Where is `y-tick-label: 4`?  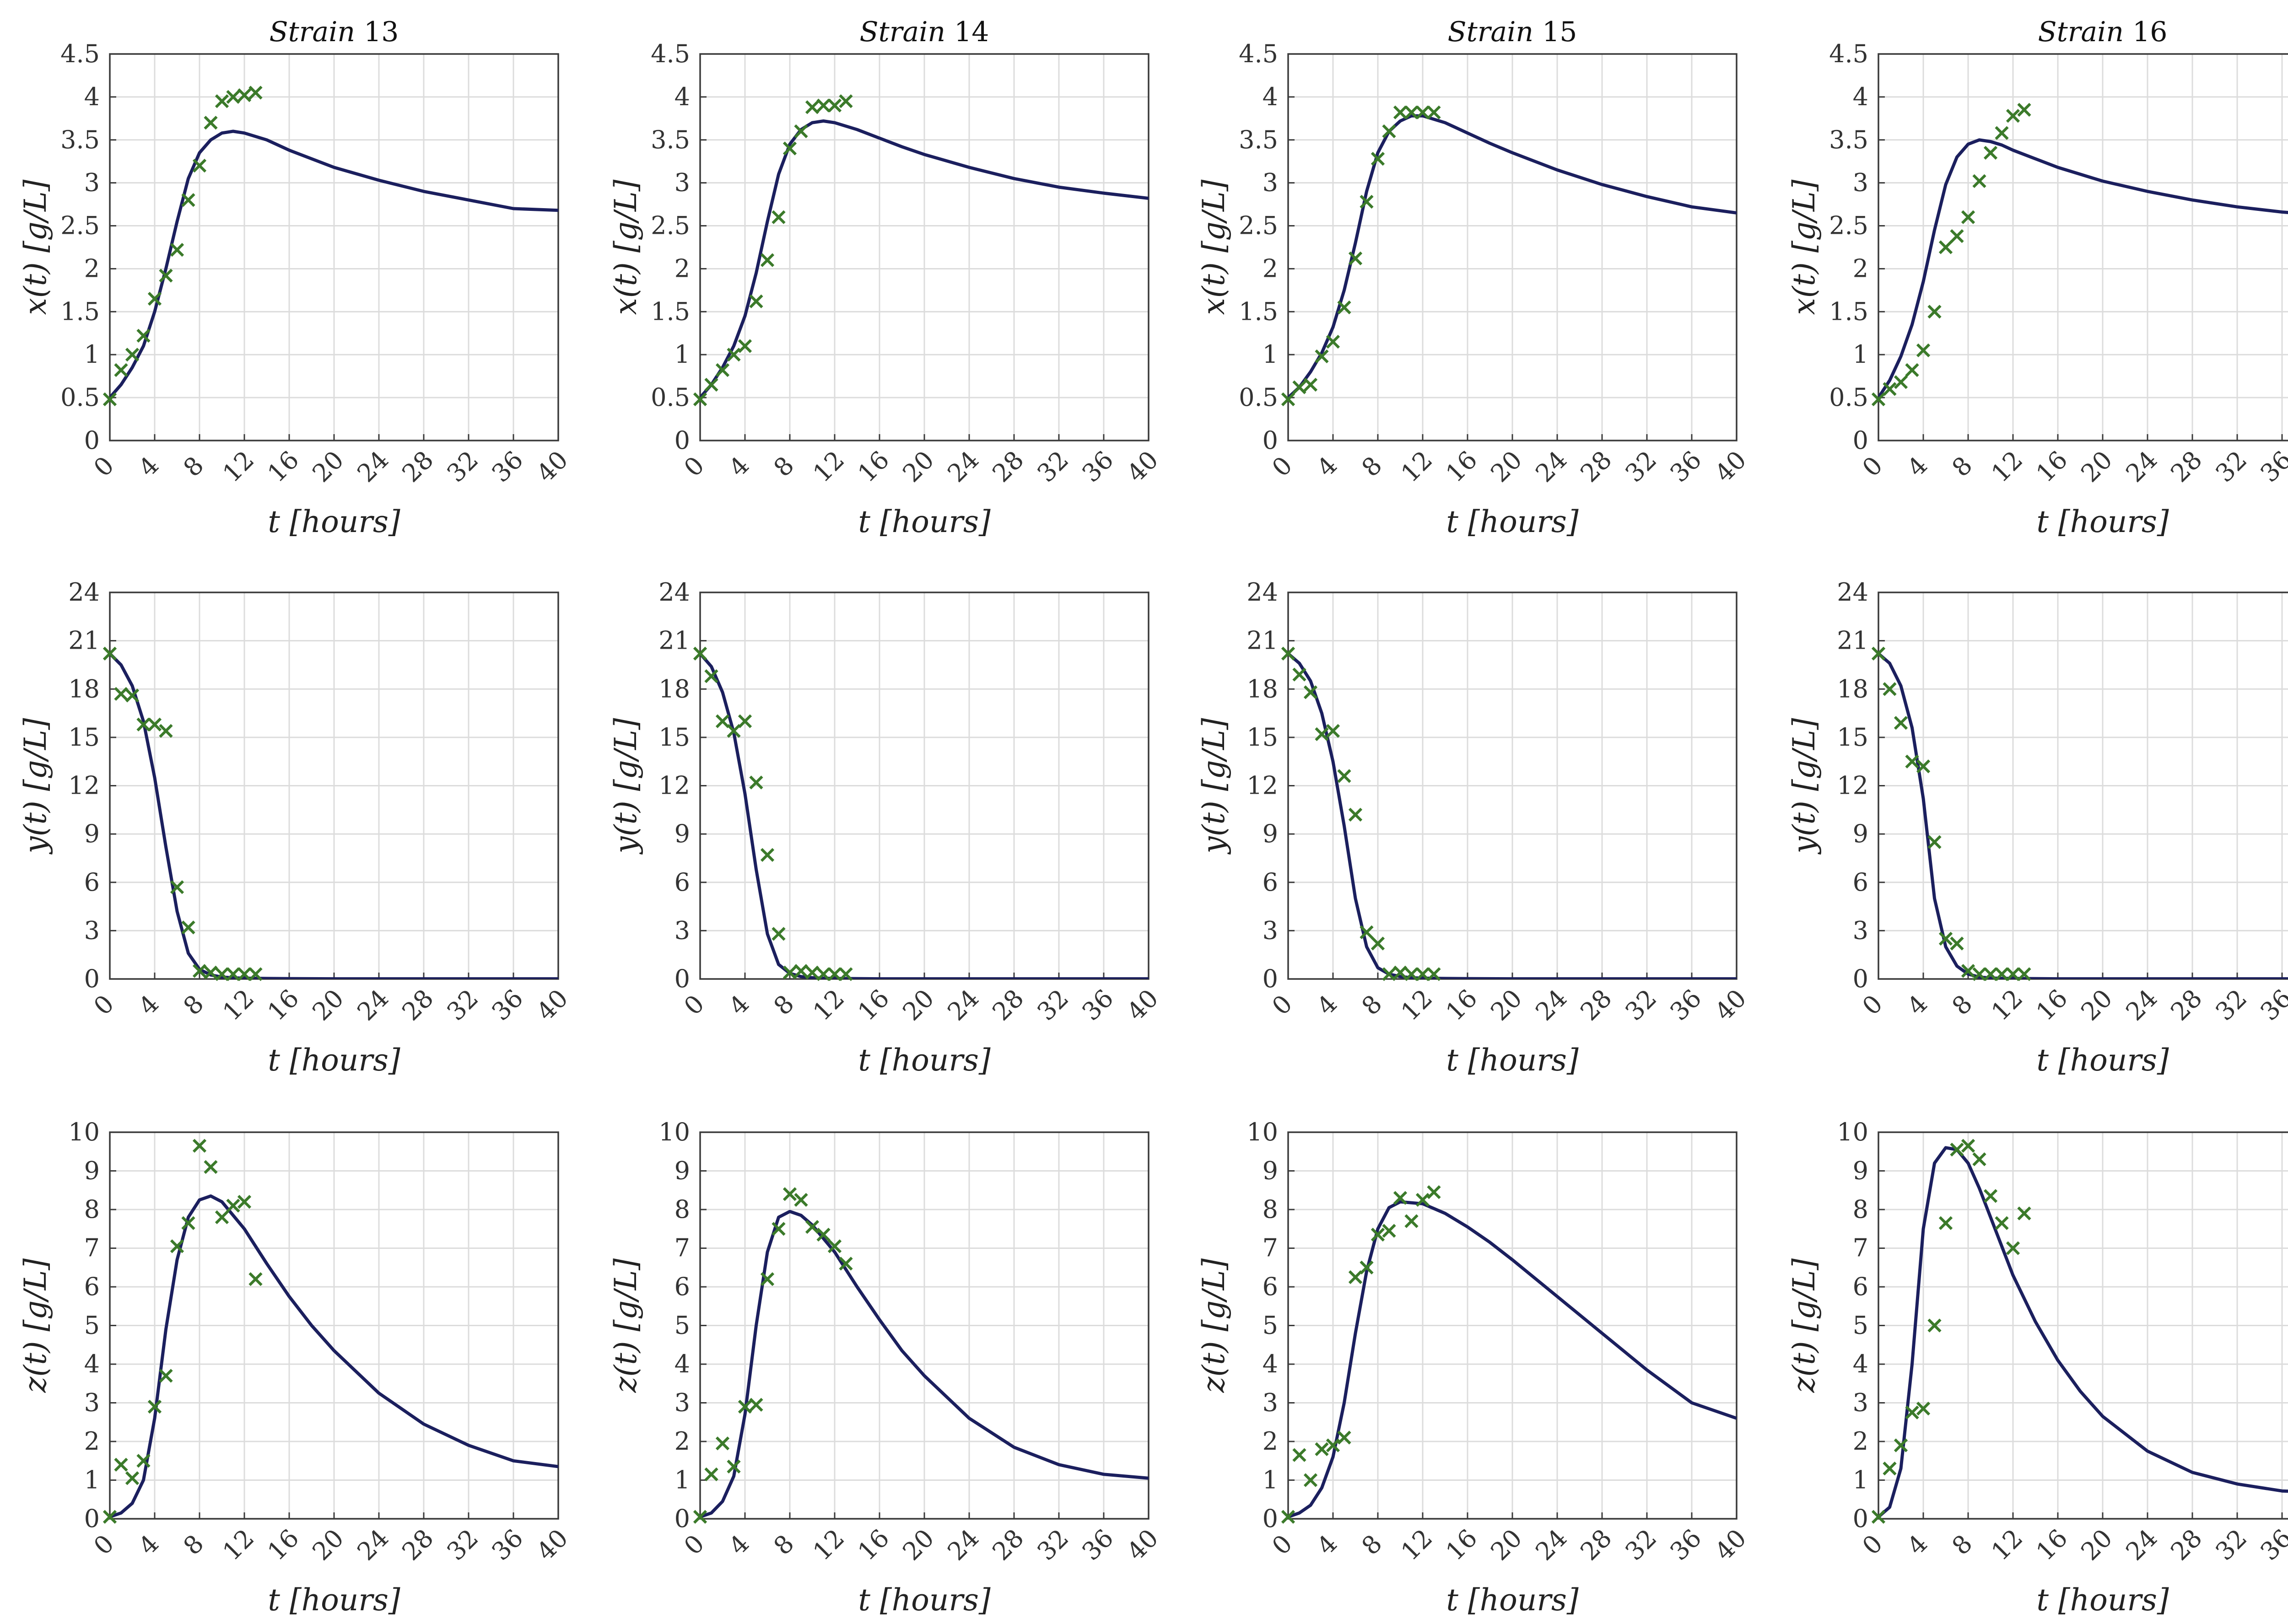
y-tick-label: 4 is located at coordinates (682, 96).